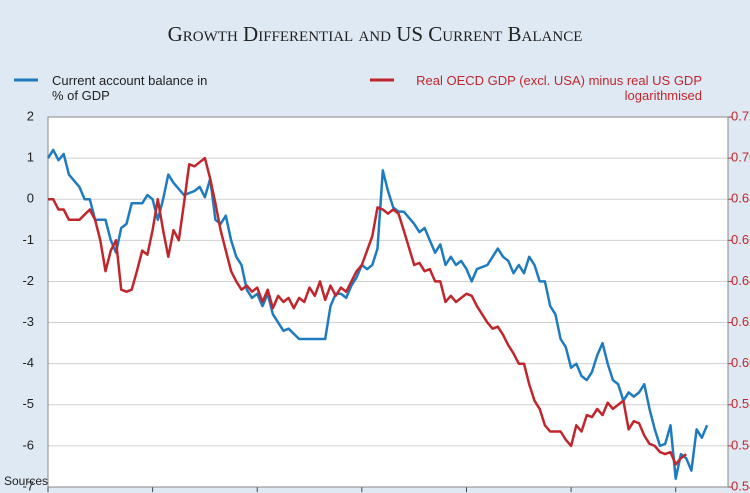 This screenshot has height=493, width=750. Describe the element at coordinates (740, 280) in the screenshot. I see `y2-tick-label: 0.64` at that location.